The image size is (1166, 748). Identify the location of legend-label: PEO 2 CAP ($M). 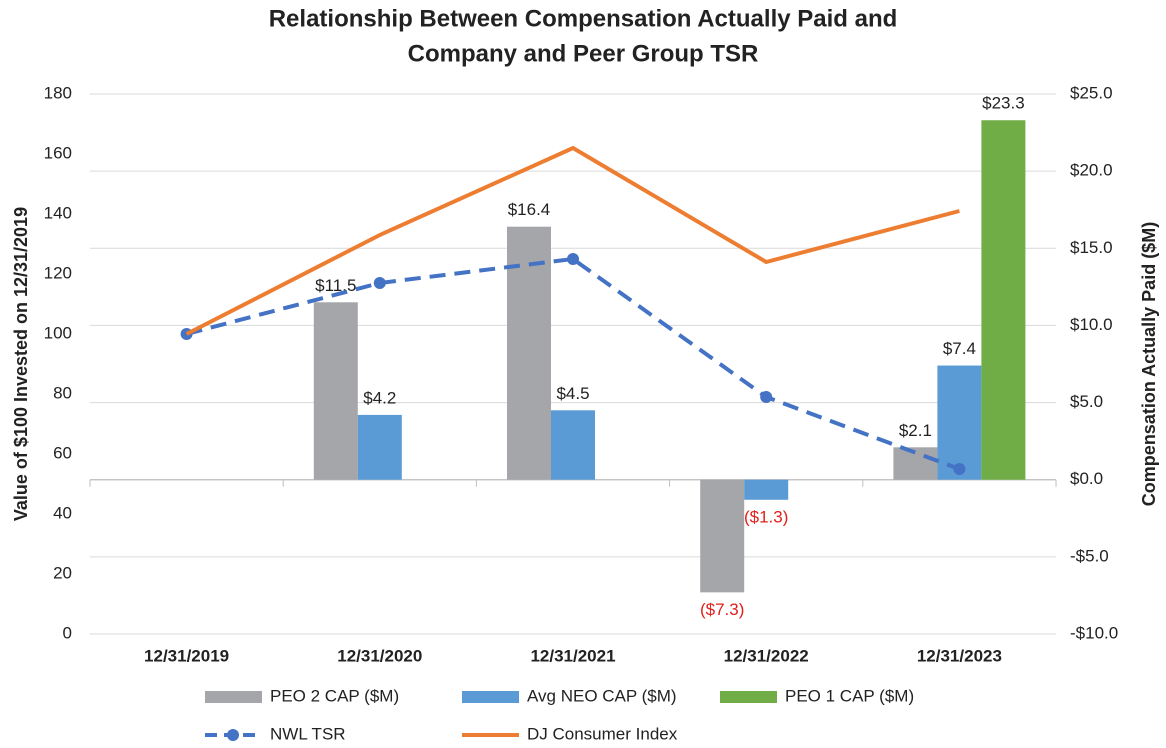
(334, 695).